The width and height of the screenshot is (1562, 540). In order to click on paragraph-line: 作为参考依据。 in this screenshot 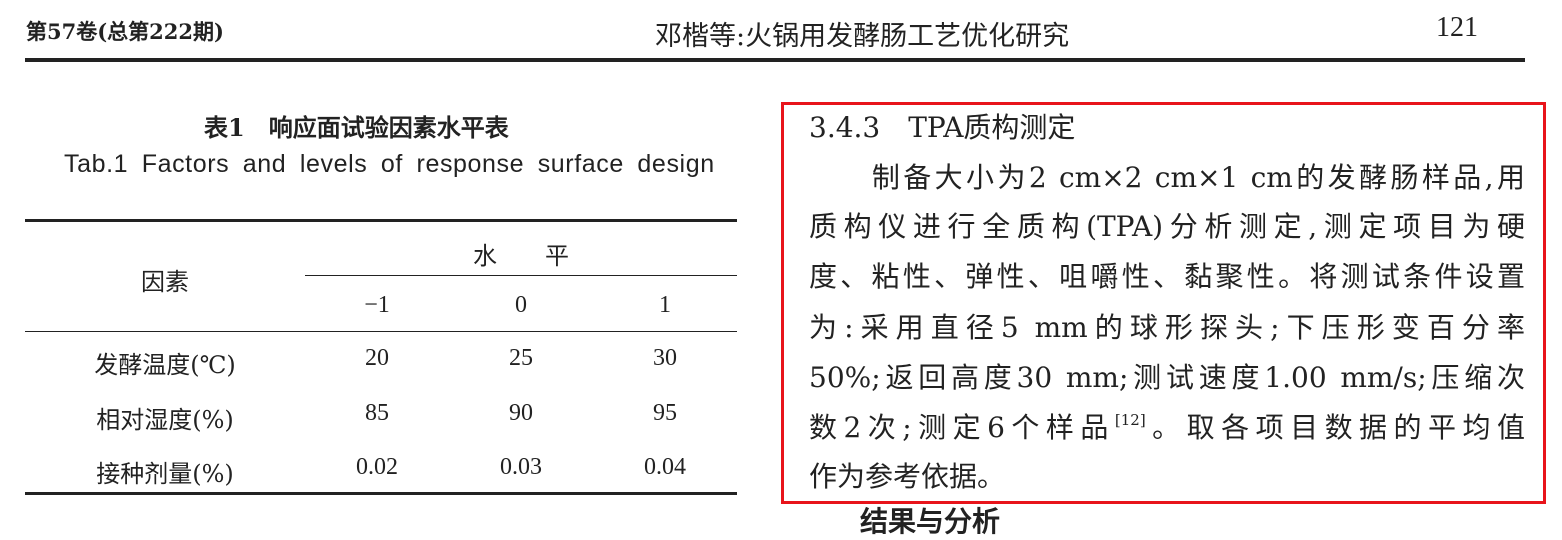, I will do `click(907, 476)`.